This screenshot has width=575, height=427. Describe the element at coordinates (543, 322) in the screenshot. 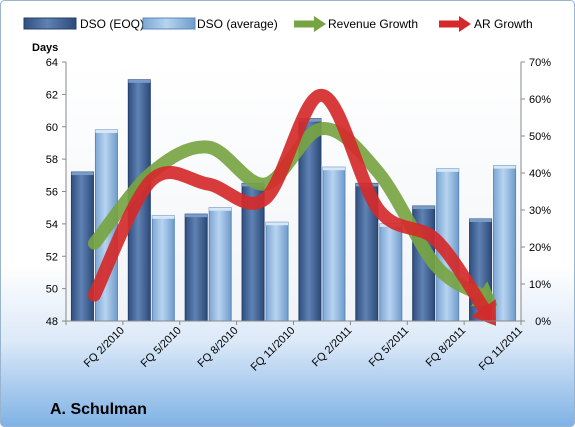

I see `y-right-tick-label: 0%` at that location.